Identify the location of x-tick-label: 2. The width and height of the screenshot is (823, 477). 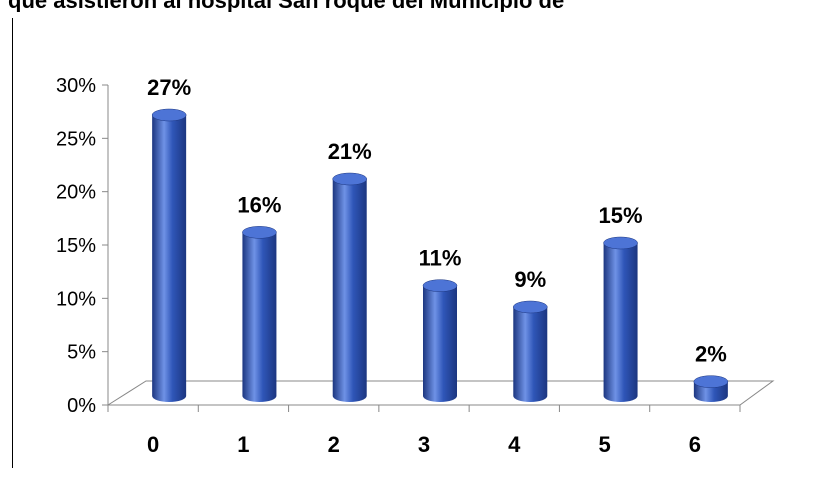
(334, 444).